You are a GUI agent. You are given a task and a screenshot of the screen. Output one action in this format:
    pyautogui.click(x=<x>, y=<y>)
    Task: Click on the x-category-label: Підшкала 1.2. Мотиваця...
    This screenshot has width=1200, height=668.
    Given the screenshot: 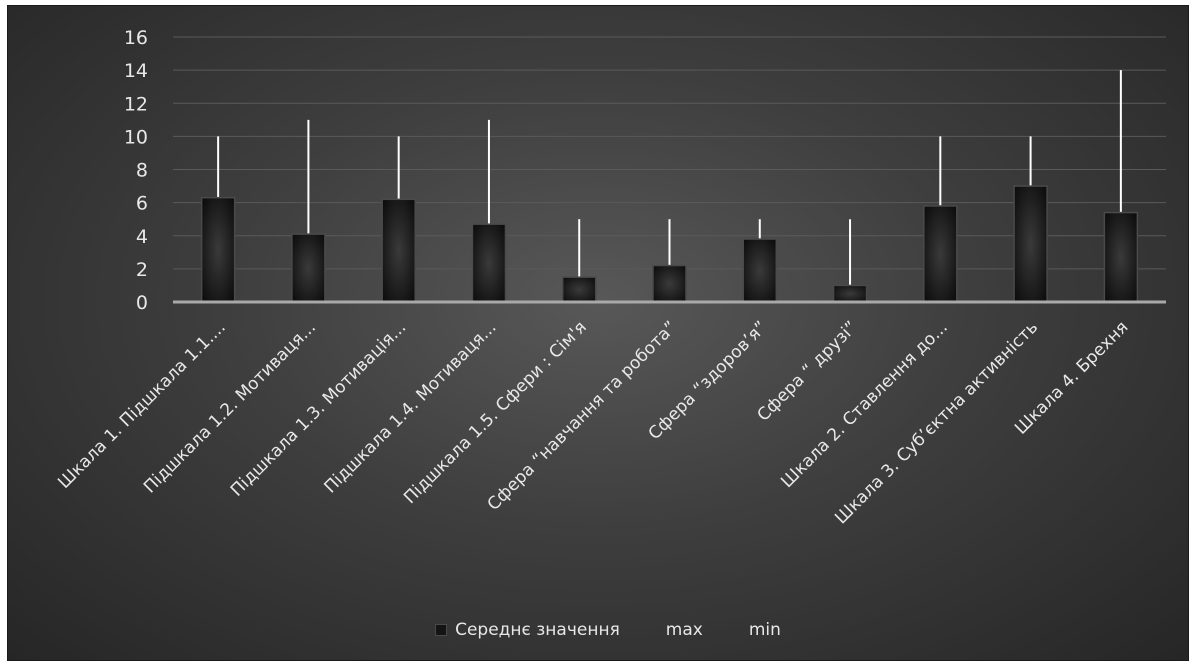 What is the action you would take?
    pyautogui.click(x=230, y=407)
    